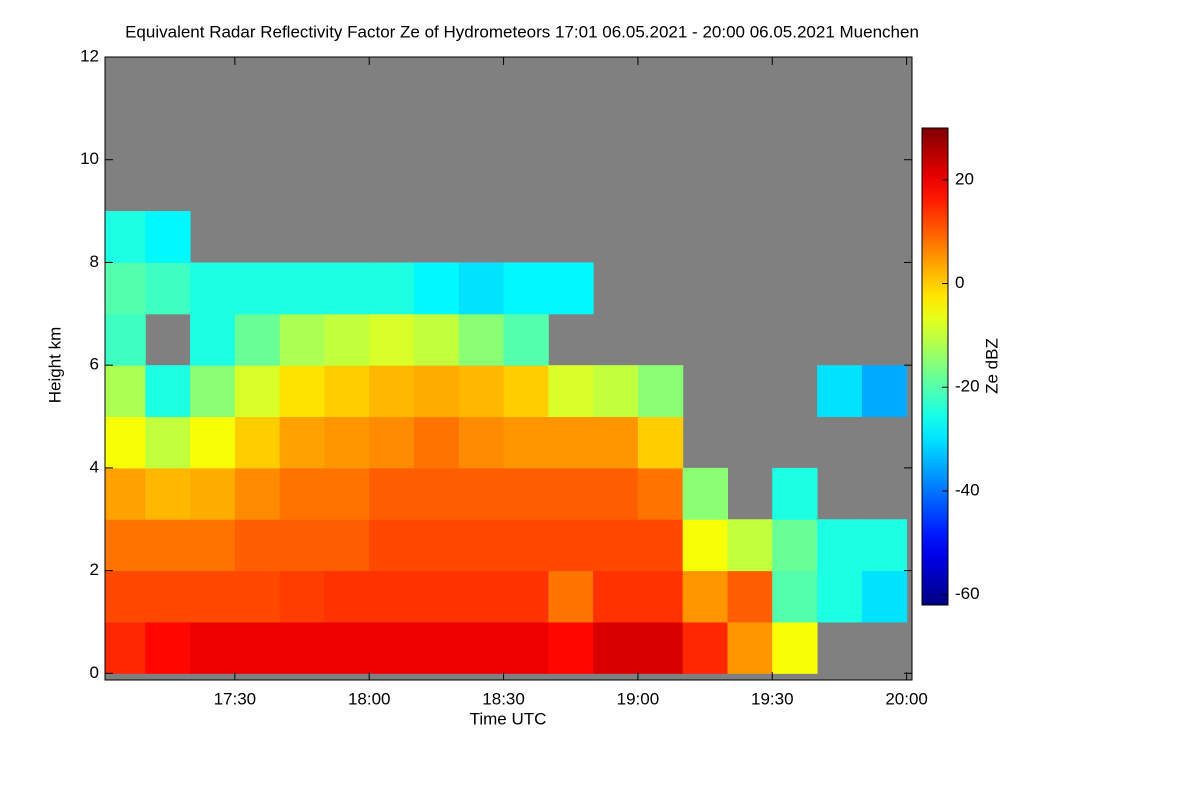  I want to click on x-tick-label: 19:30, so click(772, 698).